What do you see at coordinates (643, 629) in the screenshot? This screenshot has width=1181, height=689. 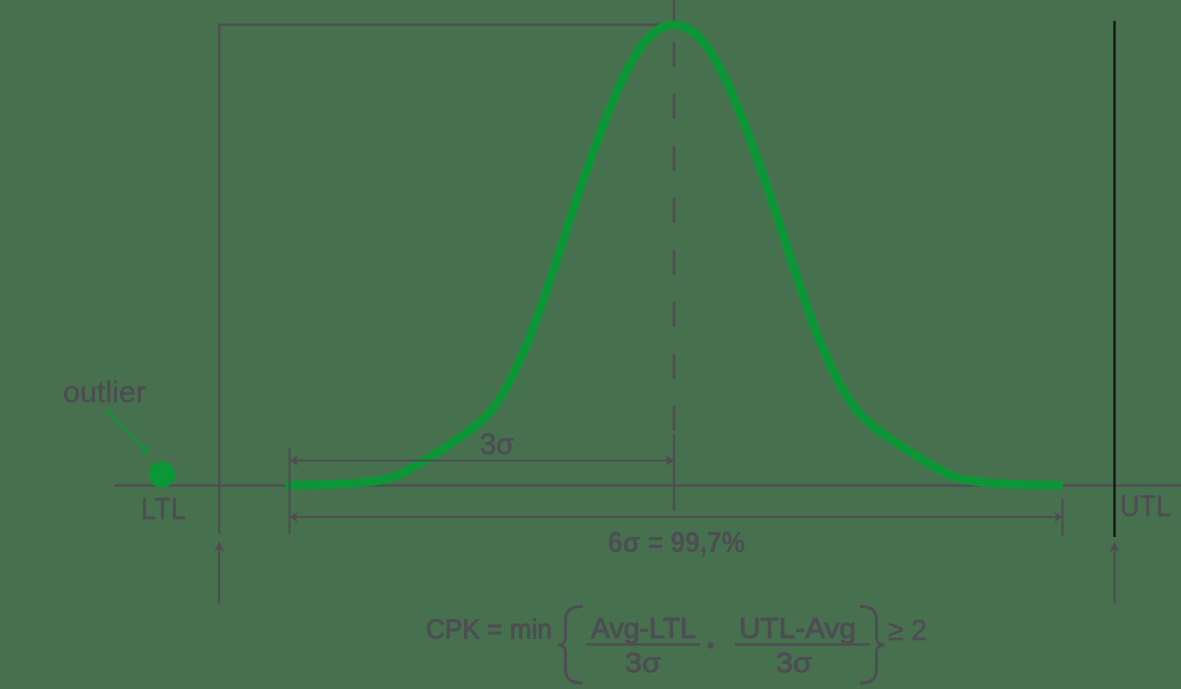 I see `svg-text: Avg-LTL` at bounding box center [643, 629].